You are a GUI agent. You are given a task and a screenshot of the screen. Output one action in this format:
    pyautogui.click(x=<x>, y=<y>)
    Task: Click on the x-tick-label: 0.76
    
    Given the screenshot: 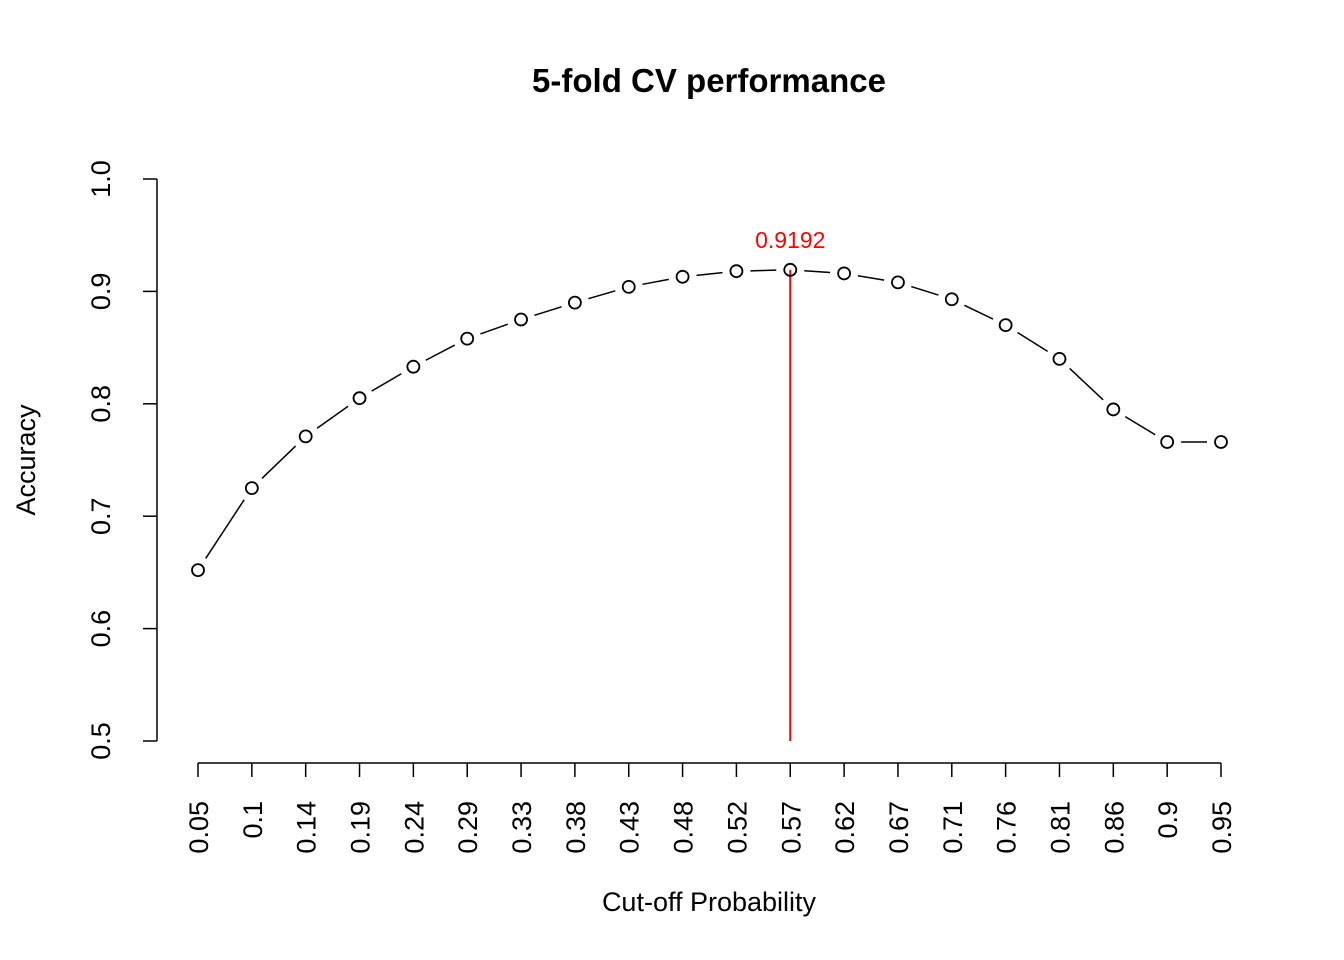 What is the action you would take?
    pyautogui.click(x=1007, y=827)
    